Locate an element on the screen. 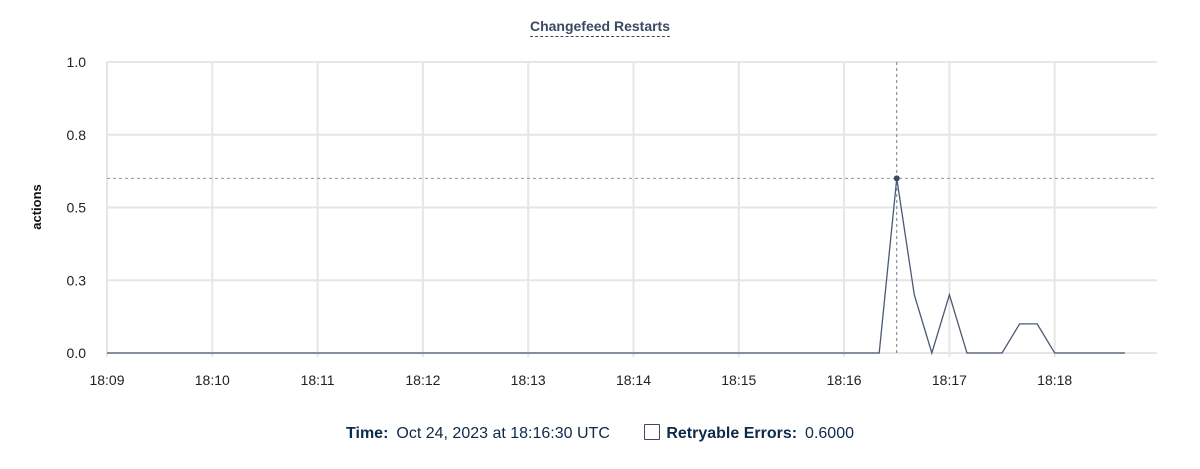  y-tick-label: 0.8 is located at coordinates (77, 135).